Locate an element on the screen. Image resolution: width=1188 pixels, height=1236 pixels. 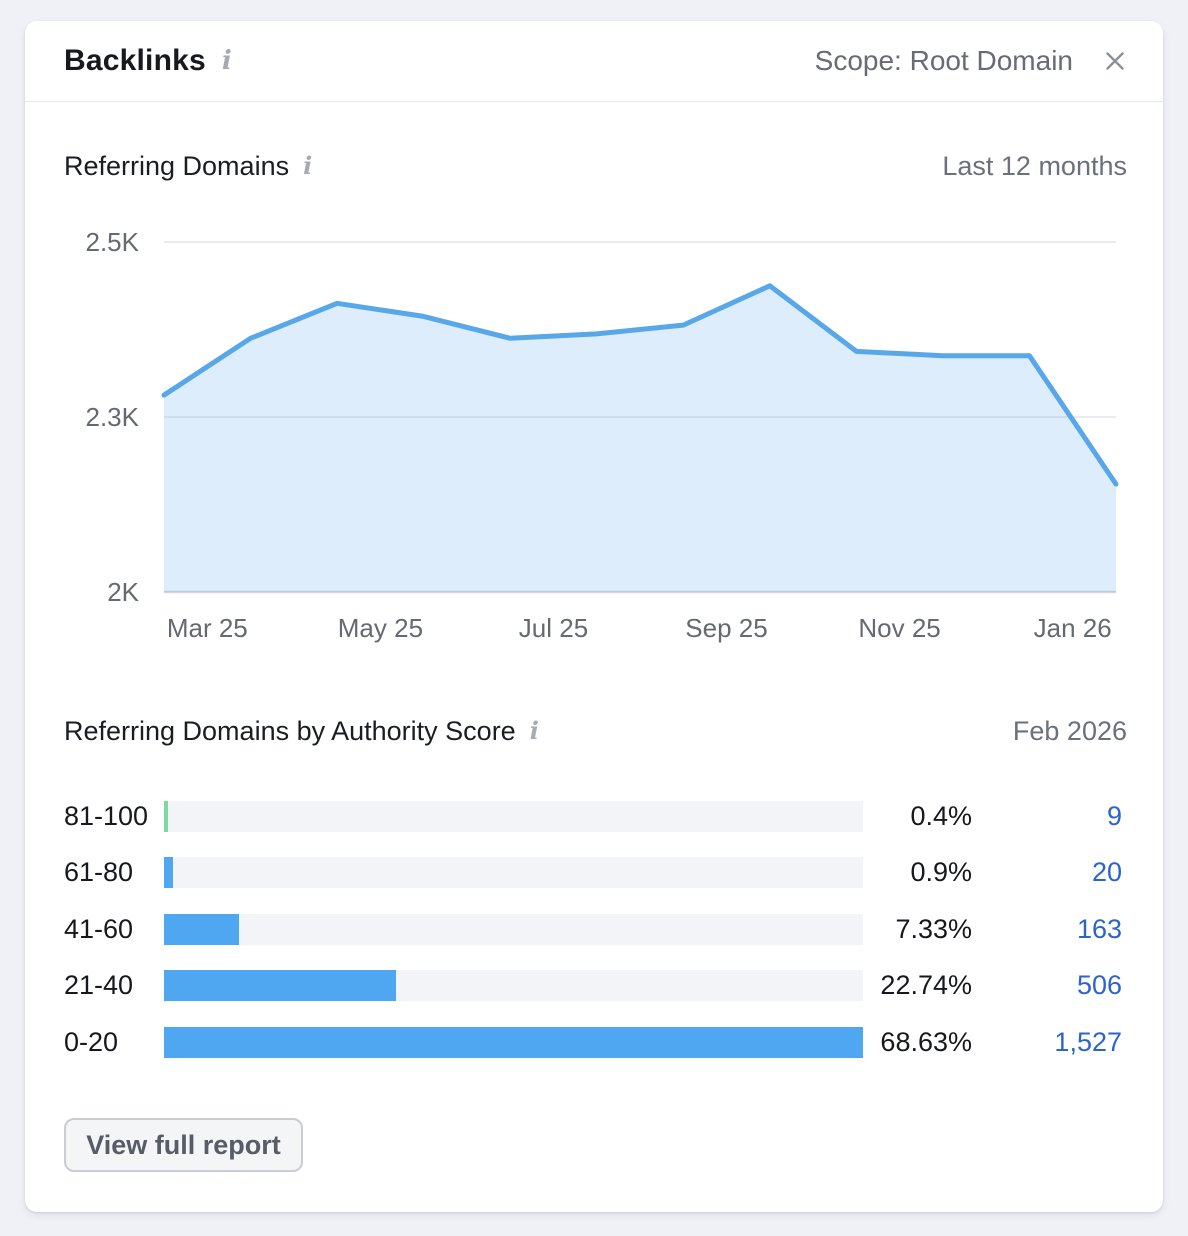
score-row: 0-20 68.63% 1,527 is located at coordinates (593, 1042).